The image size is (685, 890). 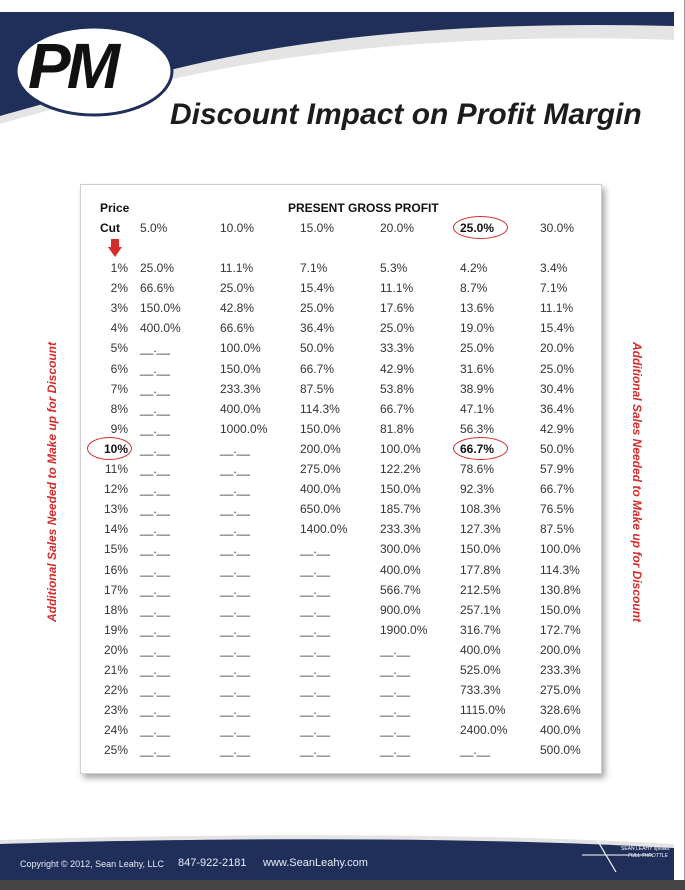 What do you see at coordinates (480, 629) in the screenshot?
I see `table-cell: 316.7%` at bounding box center [480, 629].